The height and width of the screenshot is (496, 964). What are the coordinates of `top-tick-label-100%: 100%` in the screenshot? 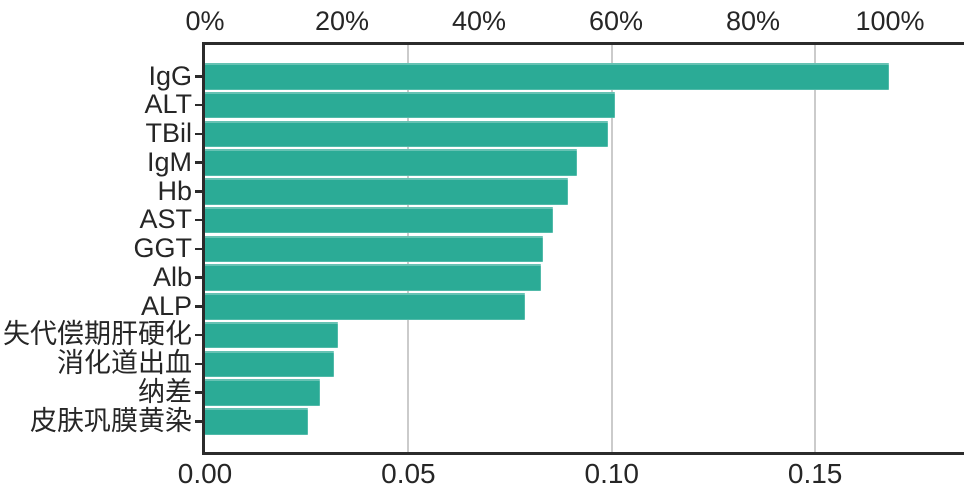 It's located at (890, 21).